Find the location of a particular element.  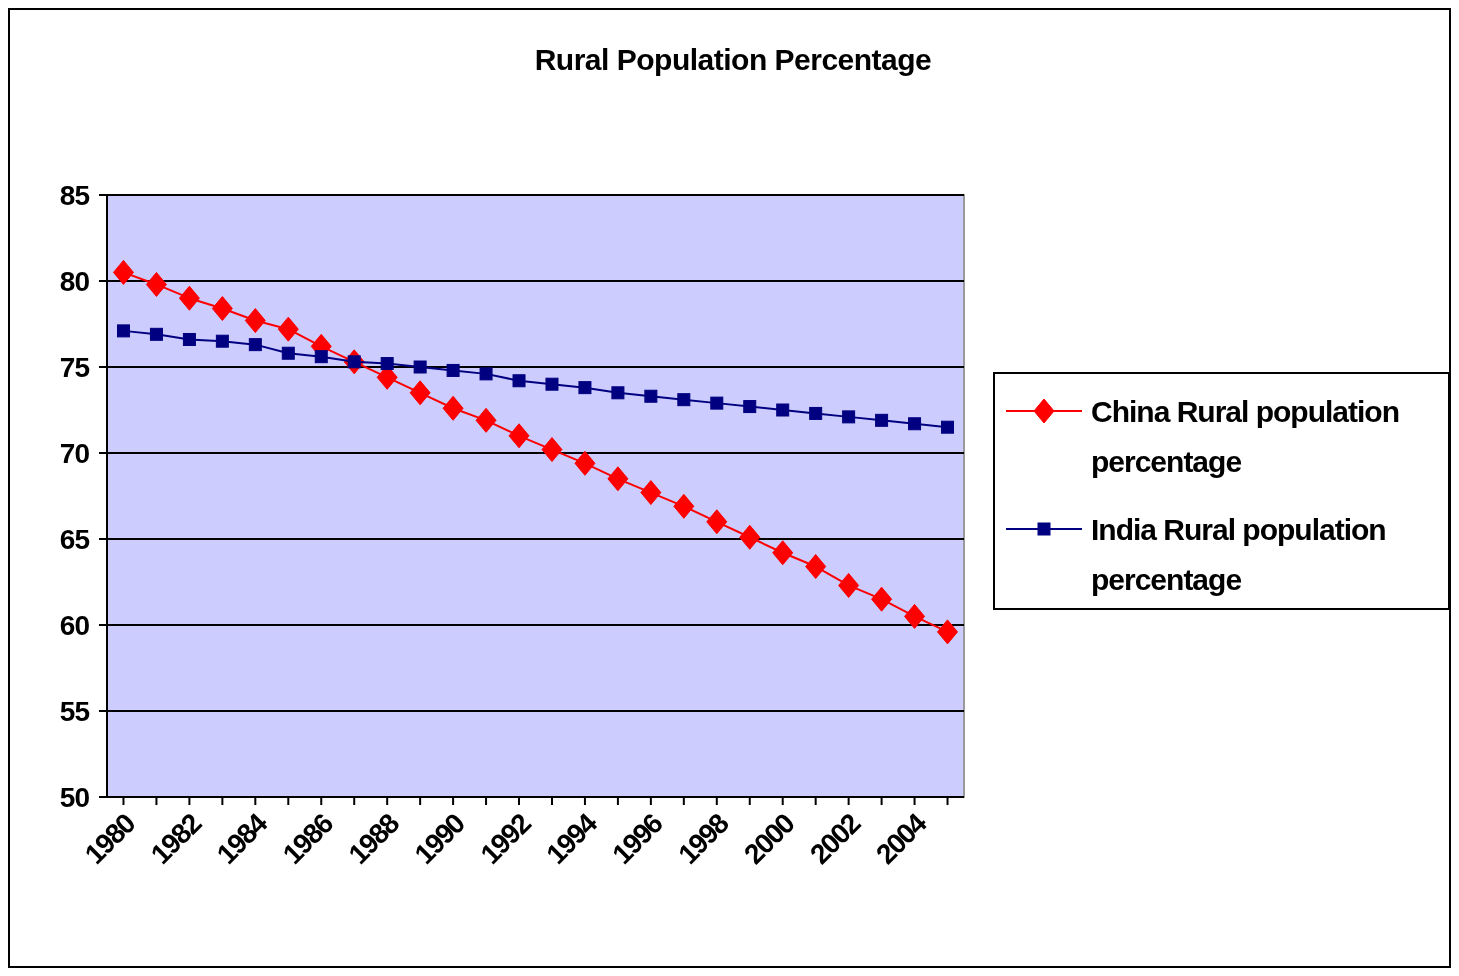

legend-label: China Rural population percentage is located at coordinates (1245, 436).